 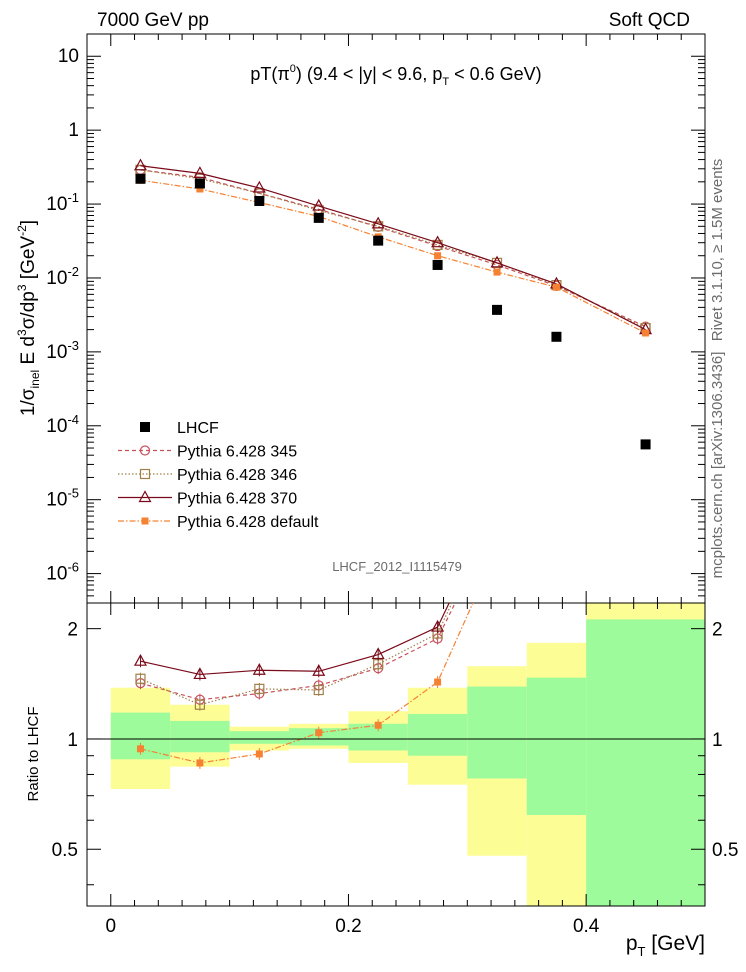 What do you see at coordinates (33, 753) in the screenshot?
I see `ratio-y-axis-label: Ratio to LHCF` at bounding box center [33, 753].